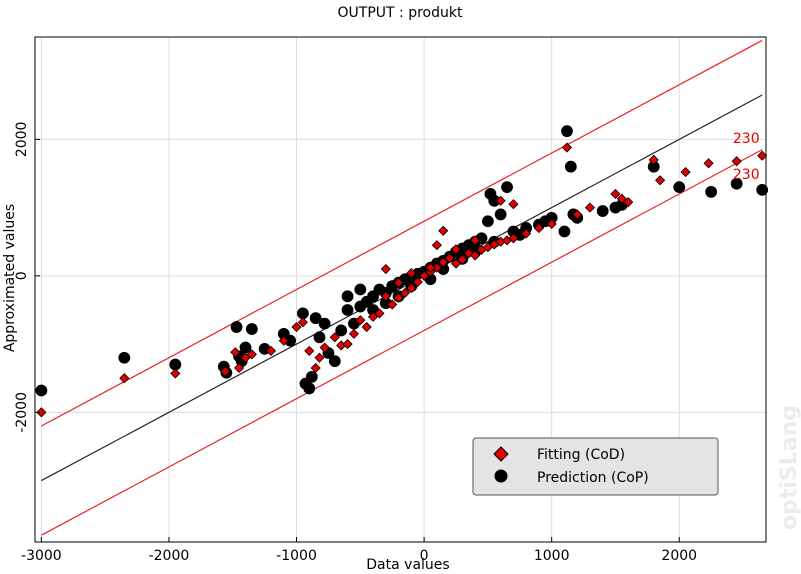 Image resolution: width=801 pixels, height=574 pixels. Describe the element at coordinates (400, 13) in the screenshot. I see `chart-title: OUTPUT : produkt` at that location.